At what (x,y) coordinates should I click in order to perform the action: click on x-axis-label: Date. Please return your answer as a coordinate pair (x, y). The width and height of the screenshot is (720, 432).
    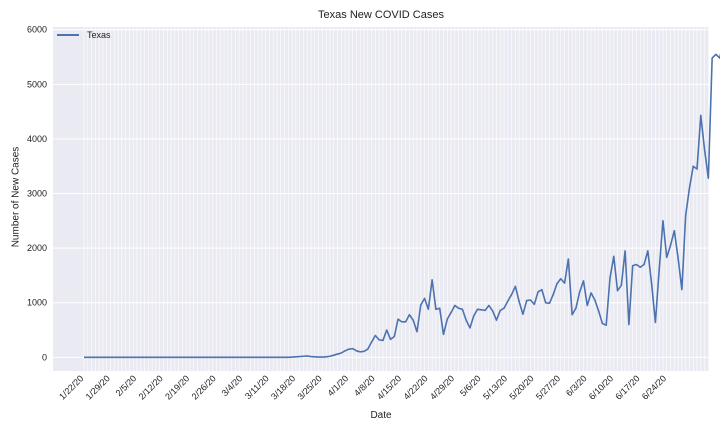
    Looking at the image, I should click on (381, 415).